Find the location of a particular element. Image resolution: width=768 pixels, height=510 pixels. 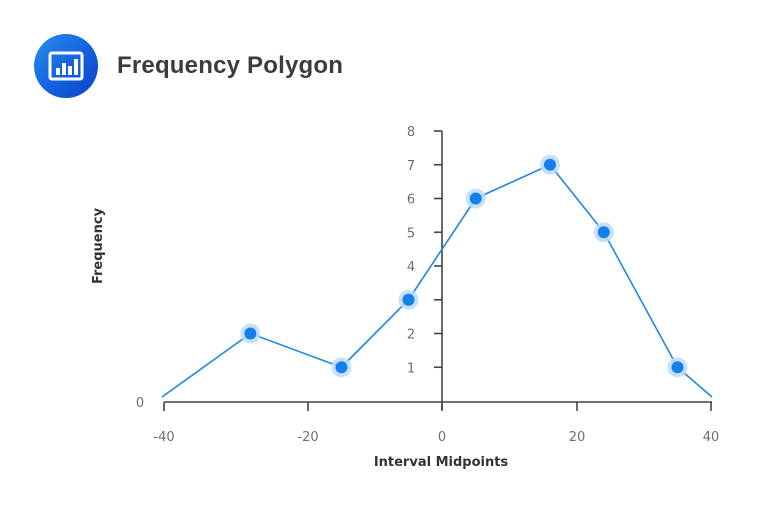

y-tick-label: 8 is located at coordinates (411, 132).